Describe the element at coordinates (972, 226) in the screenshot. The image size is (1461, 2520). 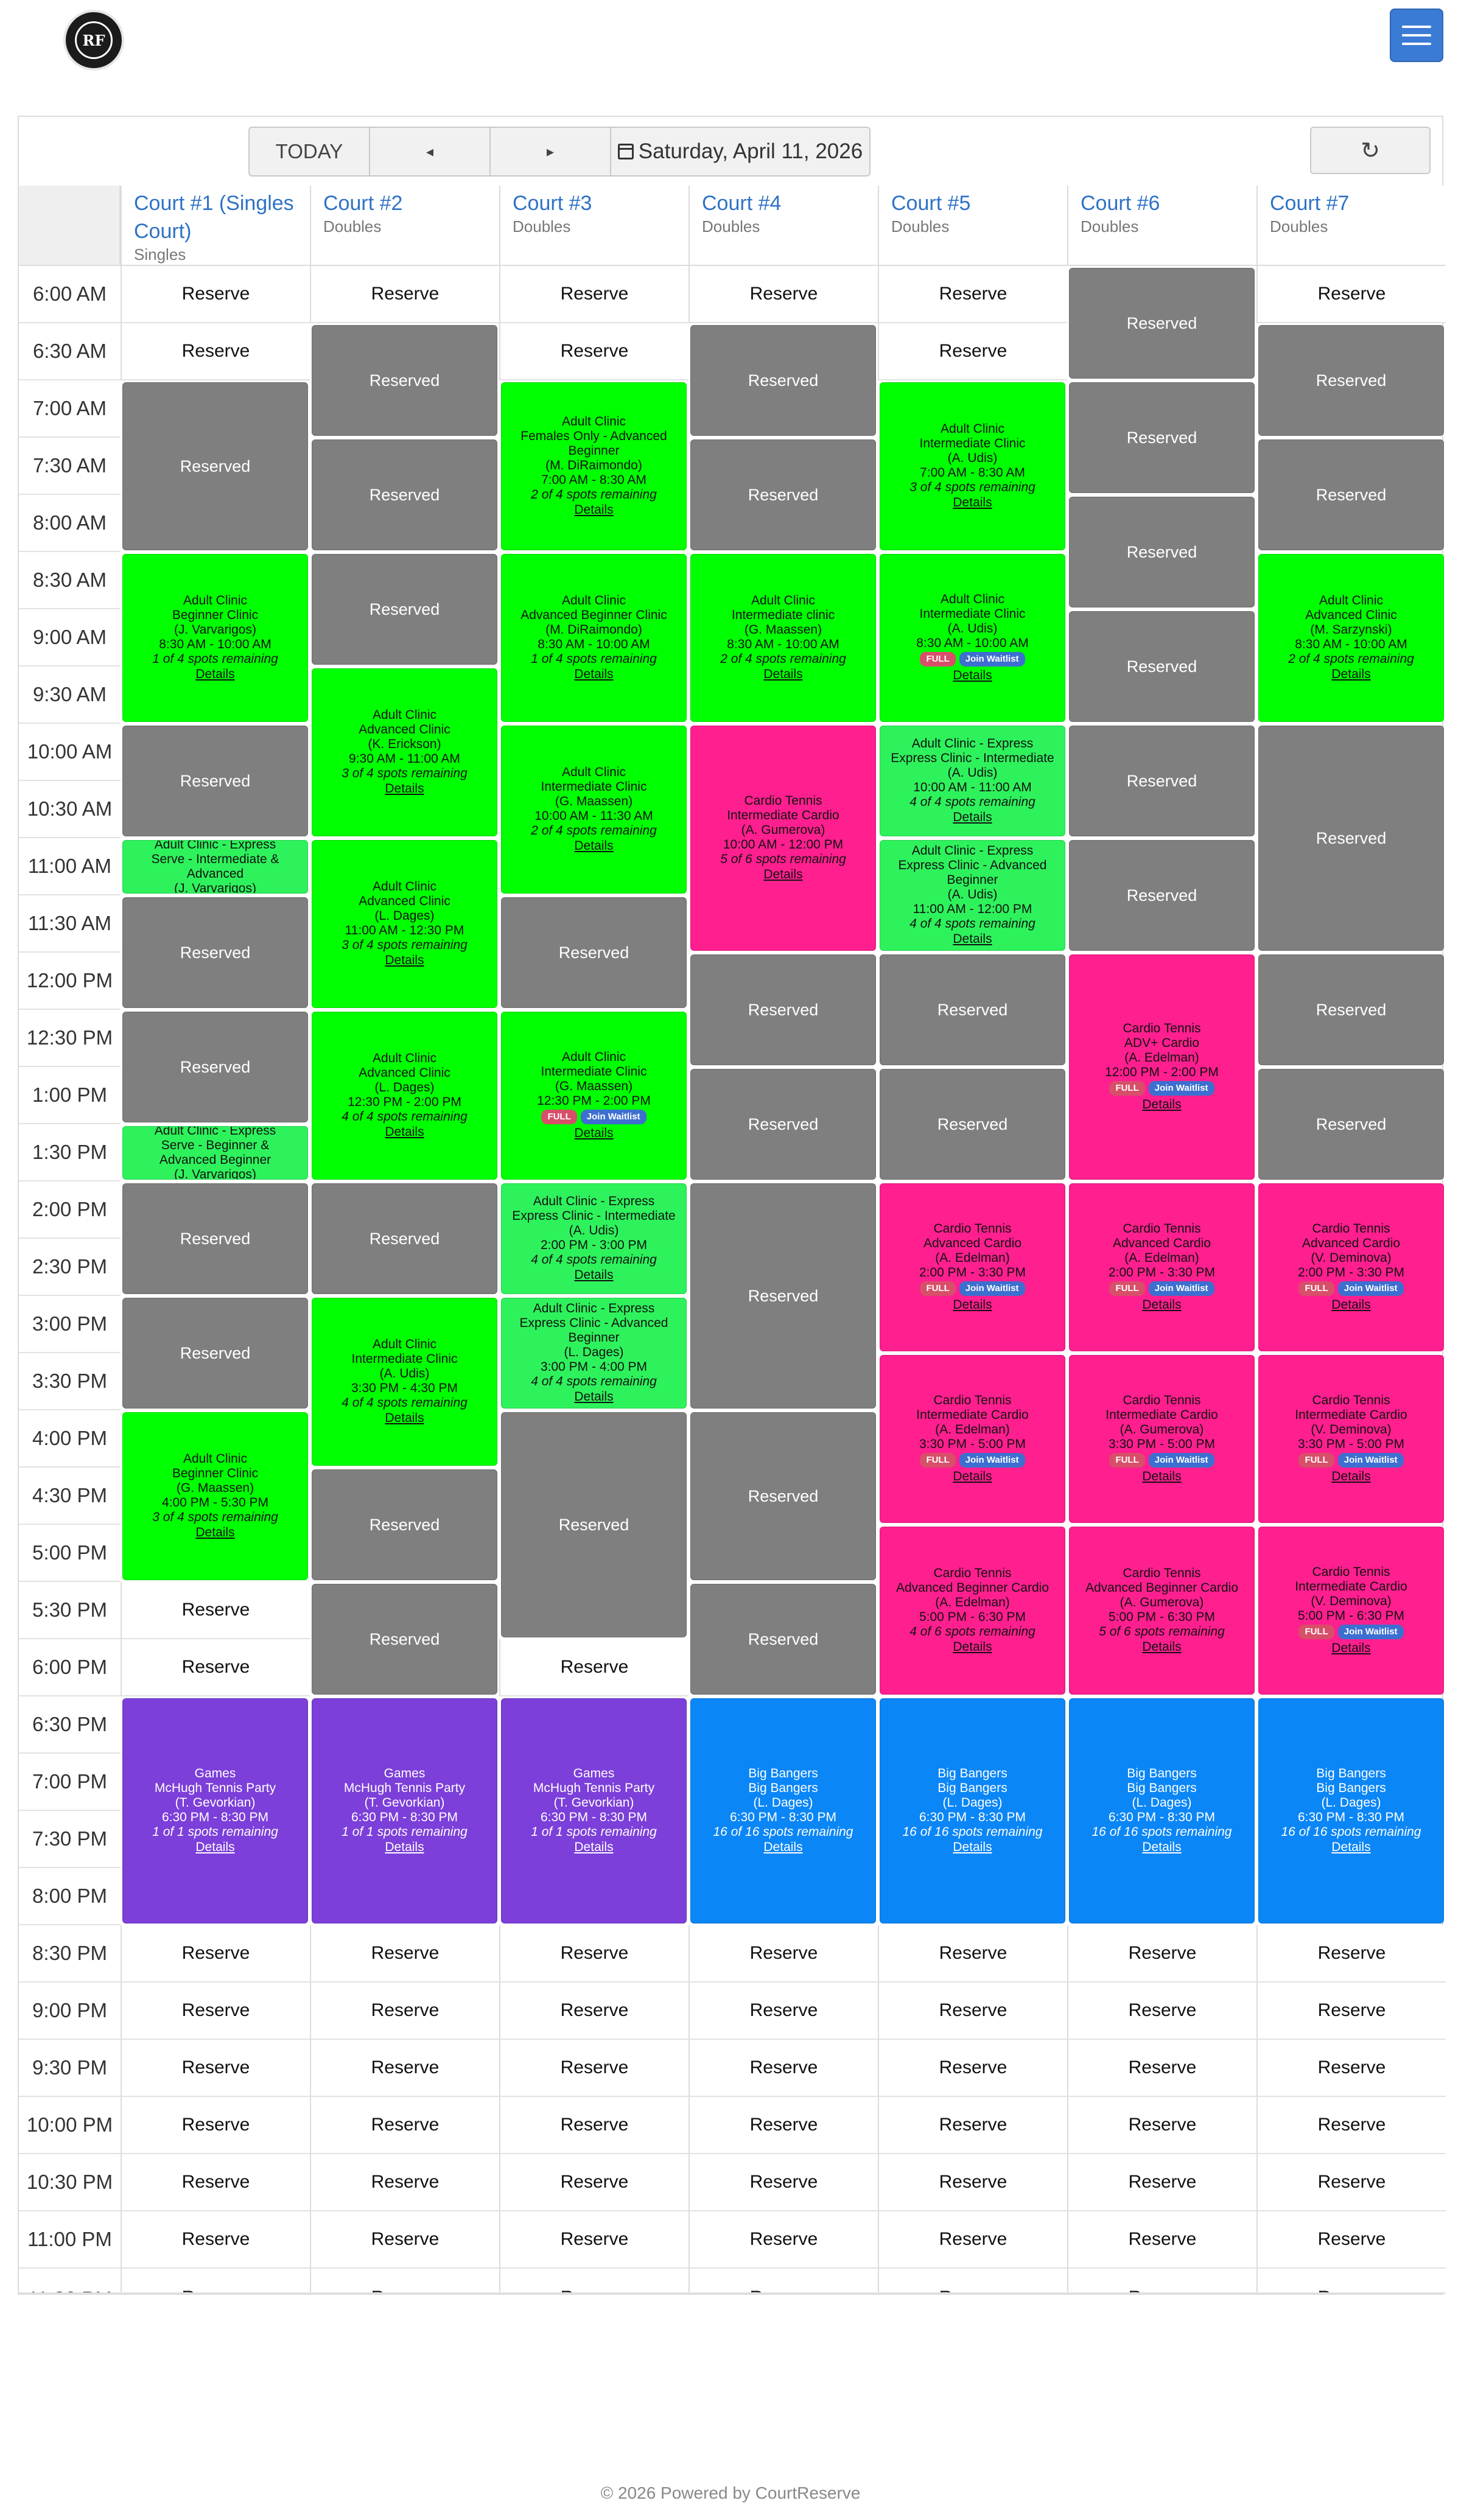
I see `court-header: Court #5 Doubles` at that location.